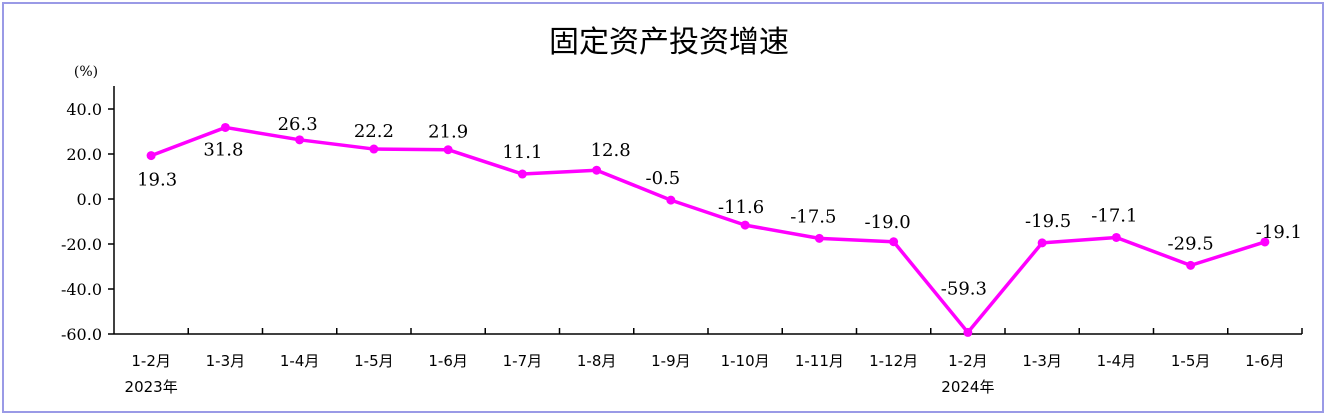 The image size is (1326, 415). Describe the element at coordinates (81, 244) in the screenshot. I see `y-tick-label: -20.0` at that location.